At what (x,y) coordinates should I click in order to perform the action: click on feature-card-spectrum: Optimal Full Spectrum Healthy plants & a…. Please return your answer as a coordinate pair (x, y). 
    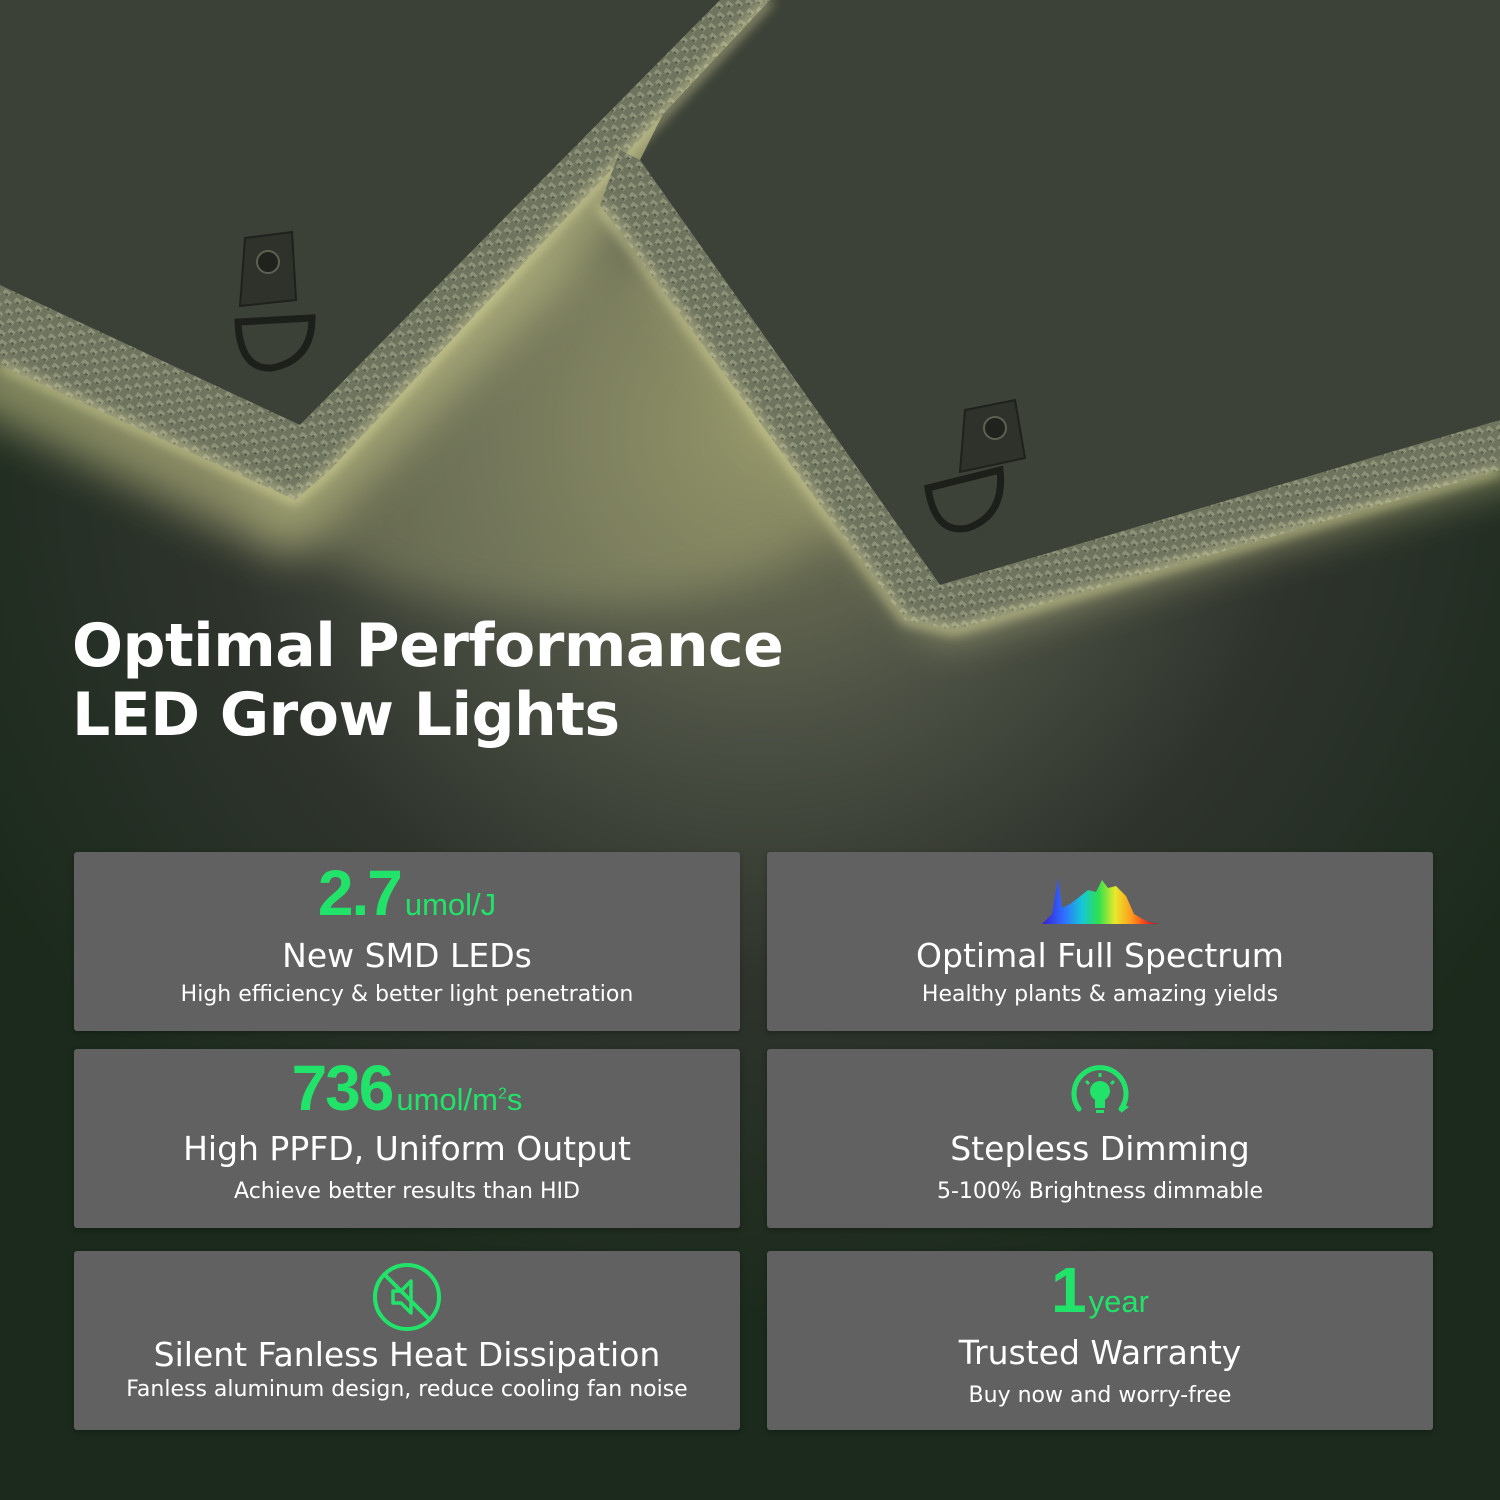
    Looking at the image, I should click on (1100, 941).